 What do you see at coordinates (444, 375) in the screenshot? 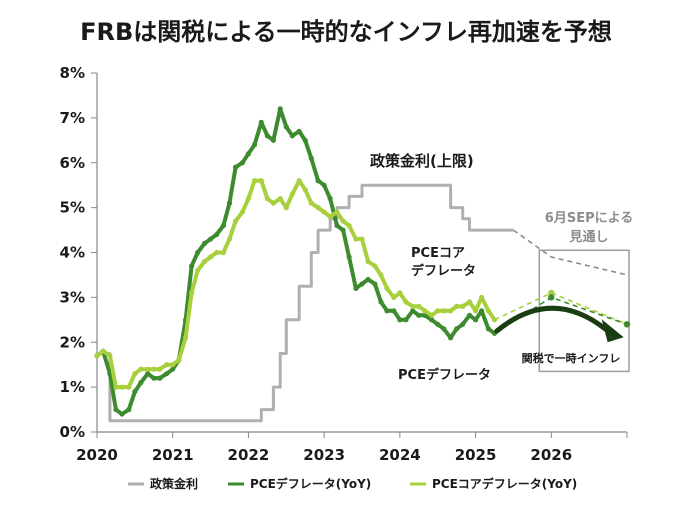
I see `pce-label: PCEデフレータ` at bounding box center [444, 375].